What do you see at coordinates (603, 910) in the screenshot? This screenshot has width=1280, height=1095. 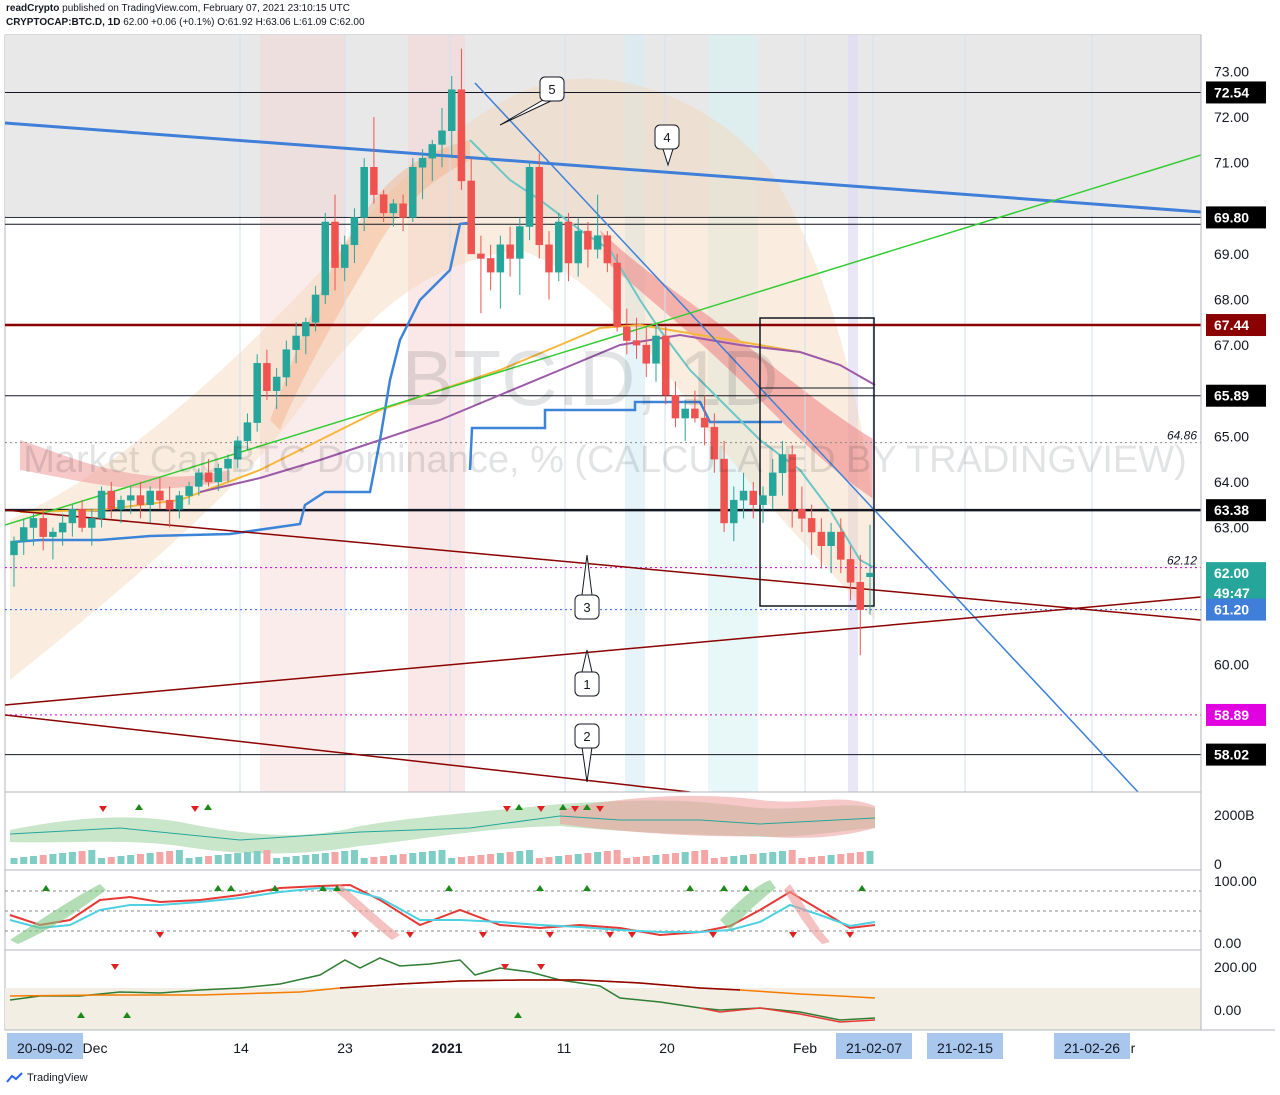 I see `stochastic-pane` at bounding box center [603, 910].